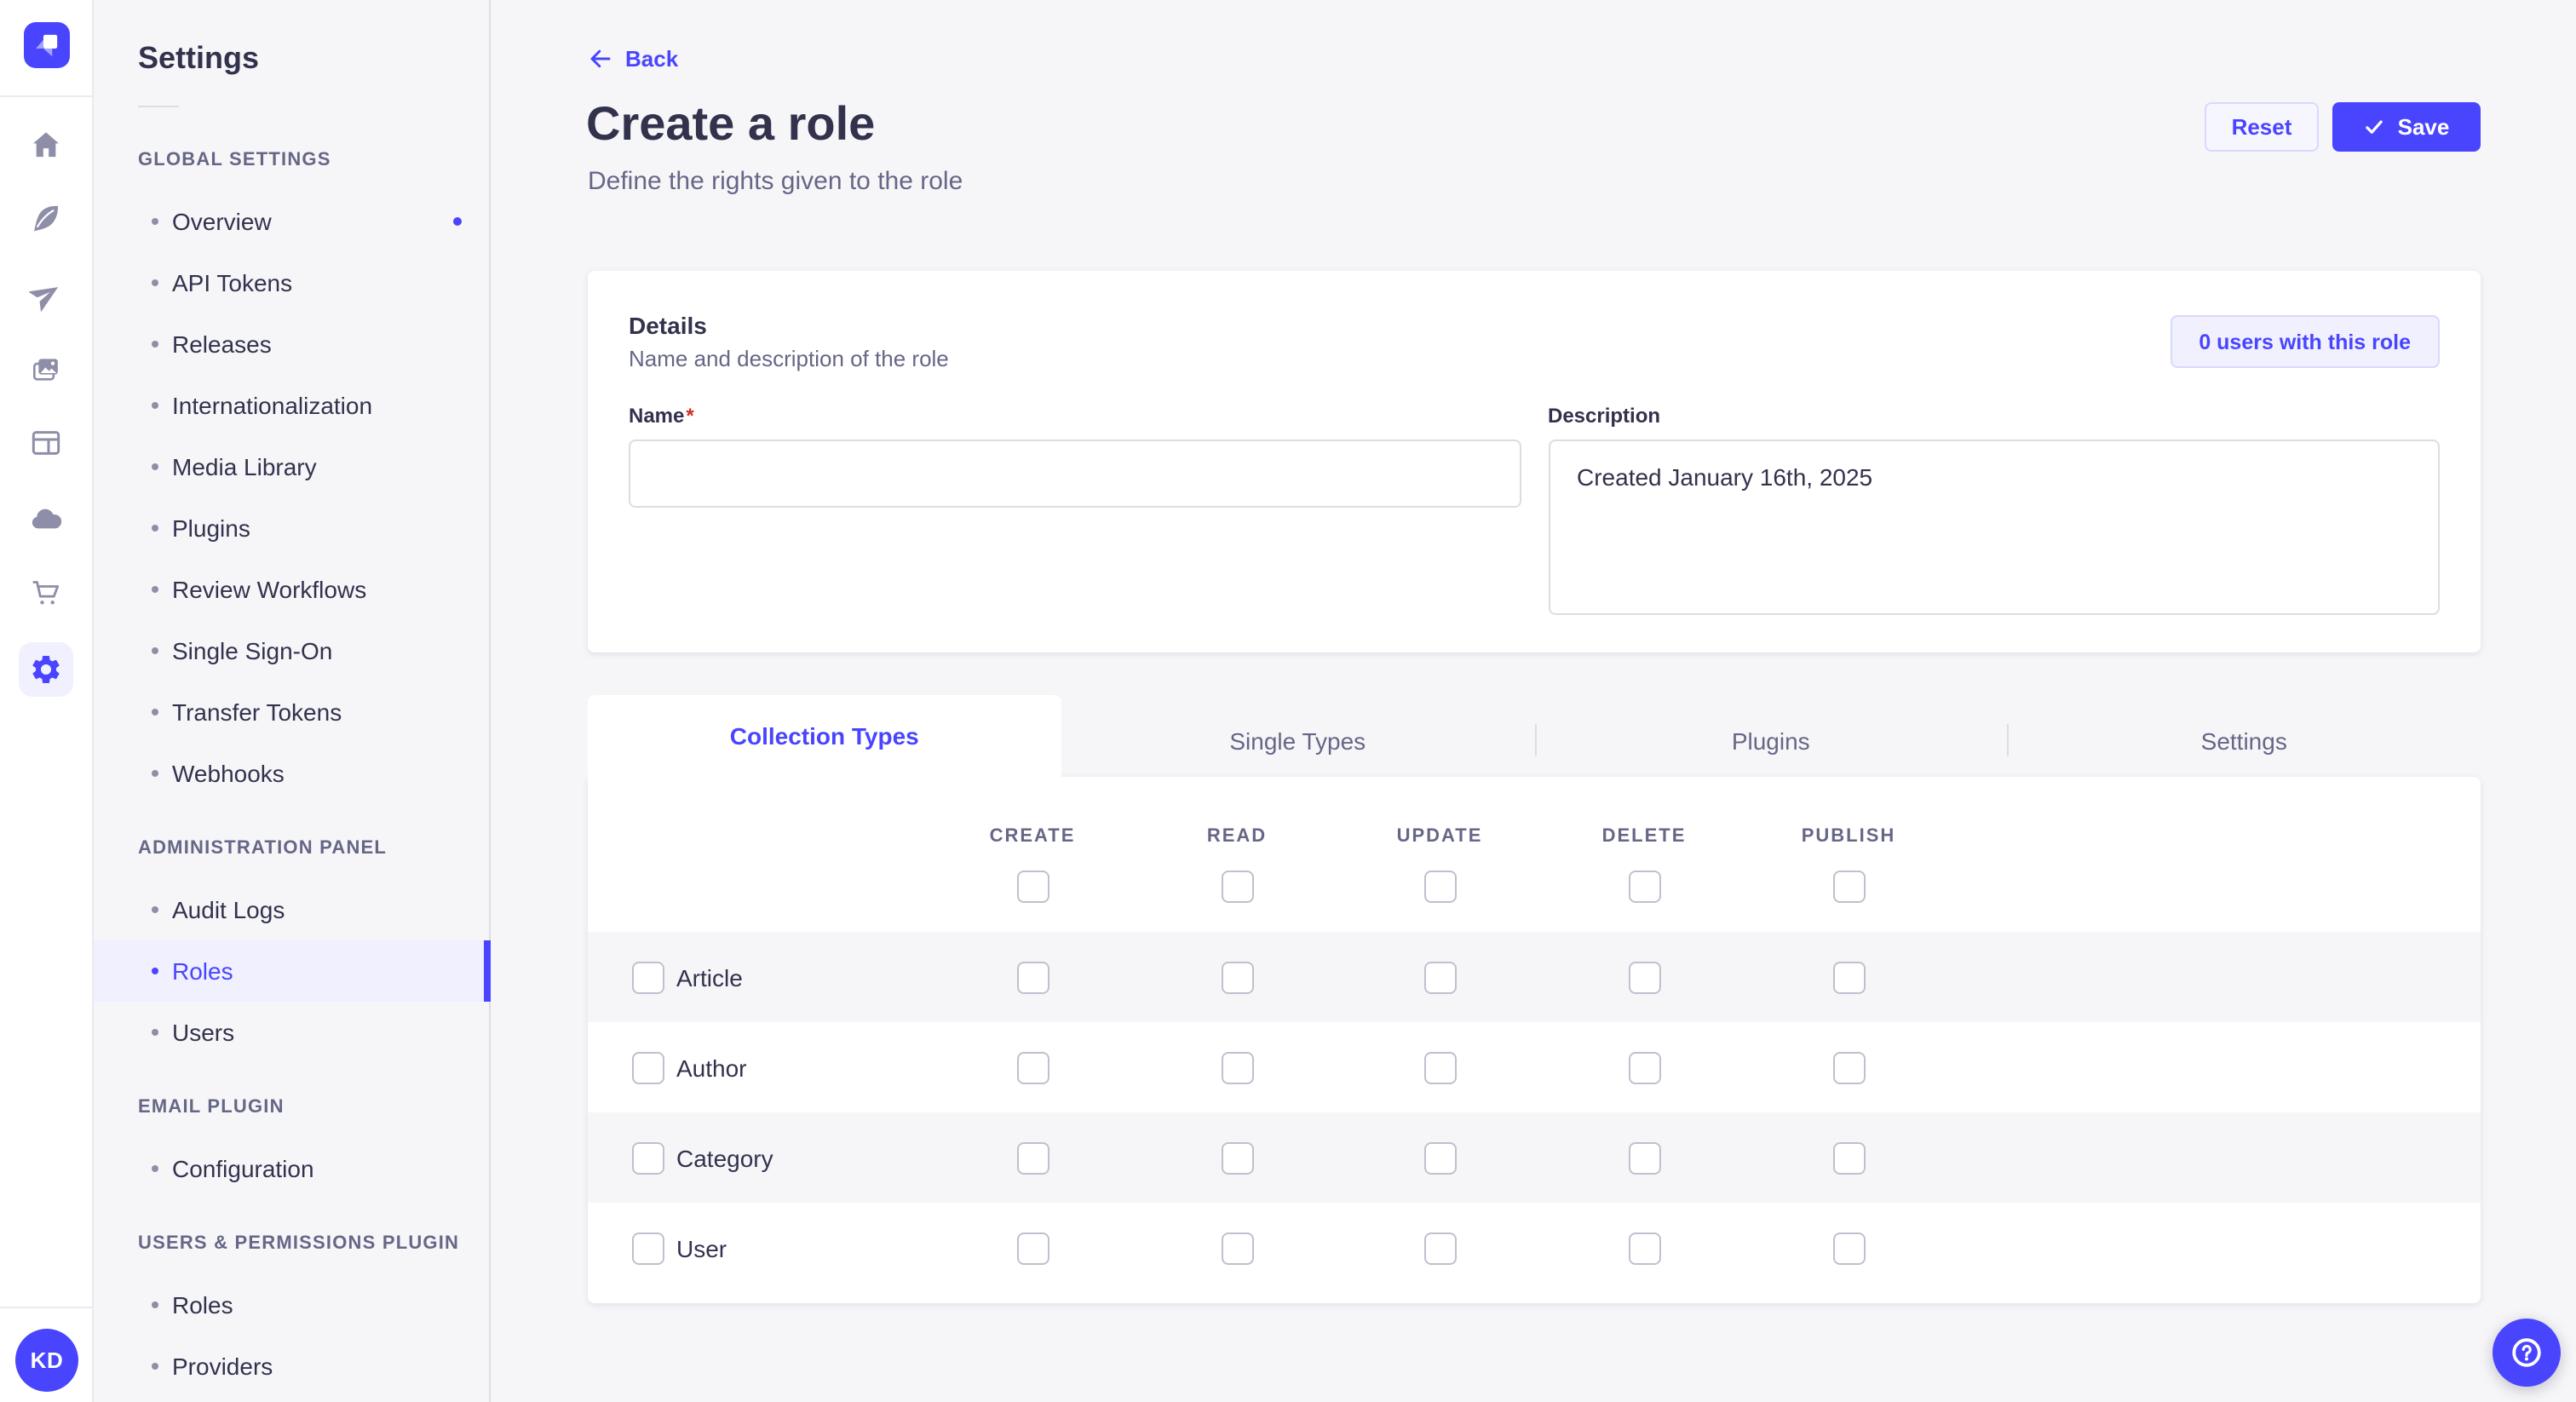  What do you see at coordinates (291, 528) in the screenshot?
I see `subnav-item-plugins: Plugins` at bounding box center [291, 528].